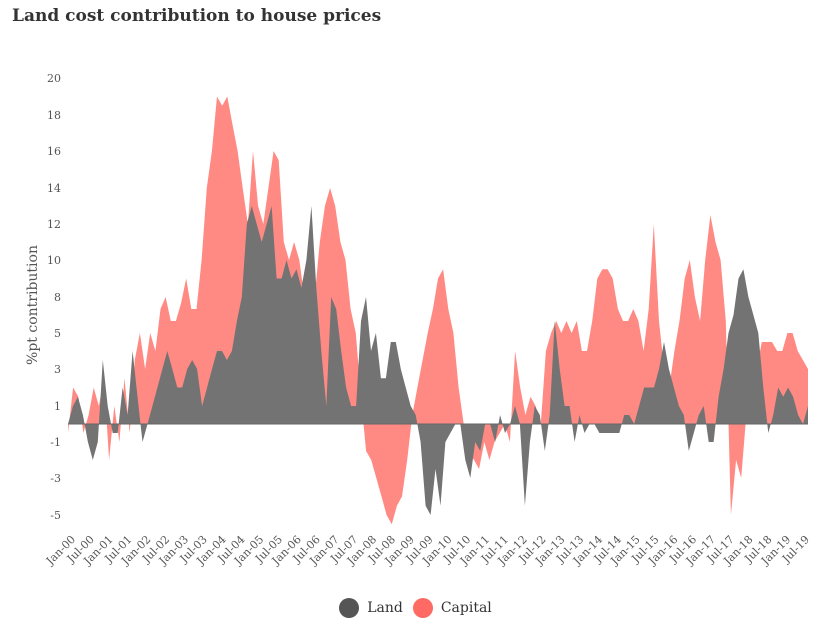  What do you see at coordinates (422, 608) in the screenshot?
I see `capital-swatch-icon` at bounding box center [422, 608].